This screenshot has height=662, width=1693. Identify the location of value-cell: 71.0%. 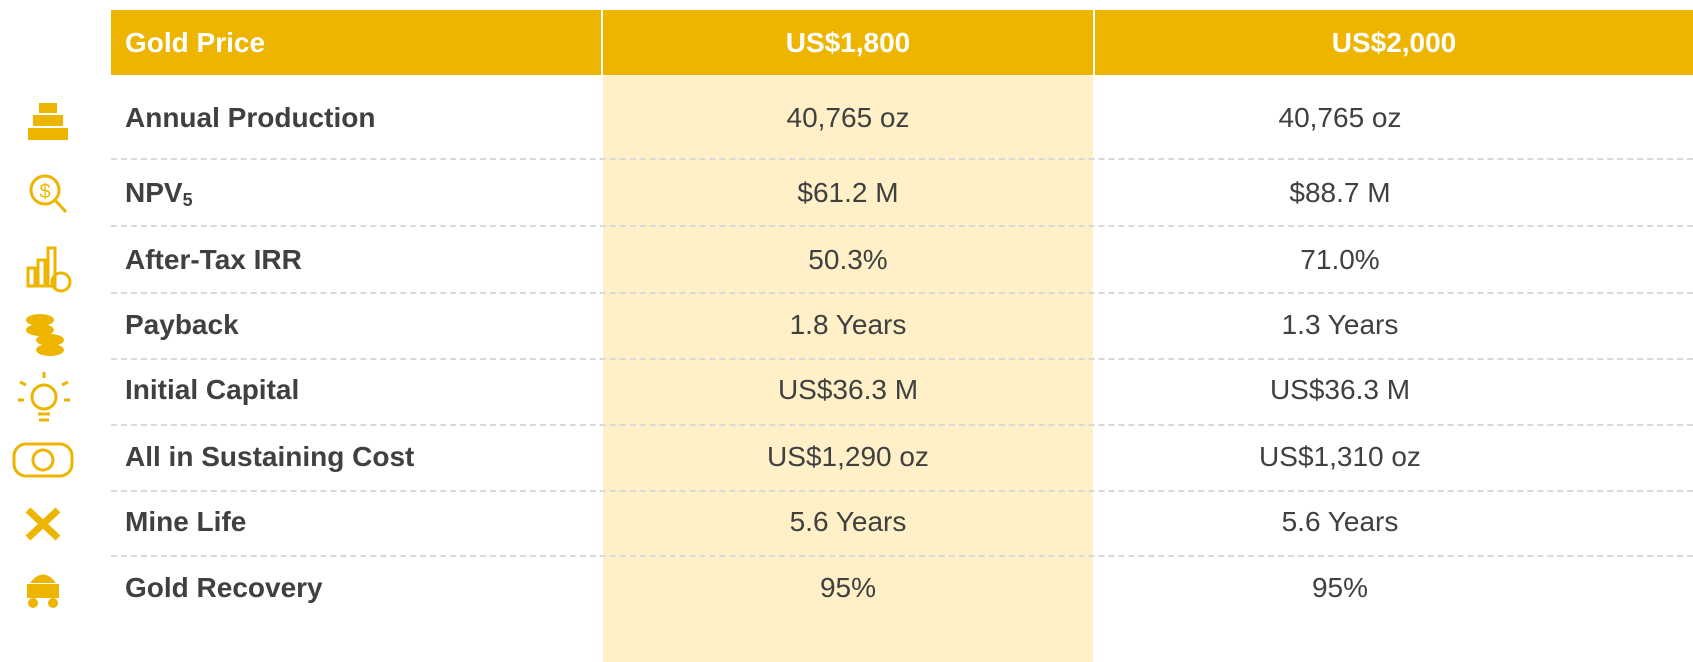
(1340, 259).